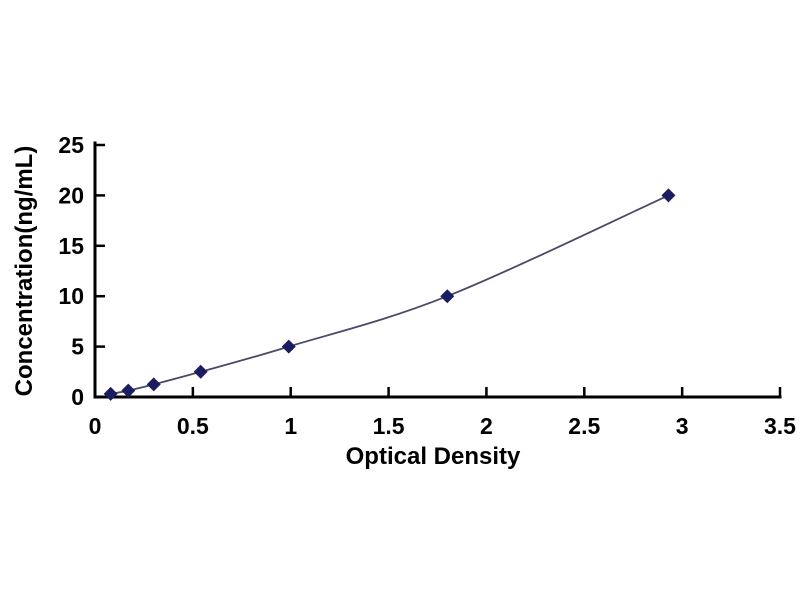 The image size is (800, 600). Describe the element at coordinates (71, 296) in the screenshot. I see `y-tick-label: 10` at that location.